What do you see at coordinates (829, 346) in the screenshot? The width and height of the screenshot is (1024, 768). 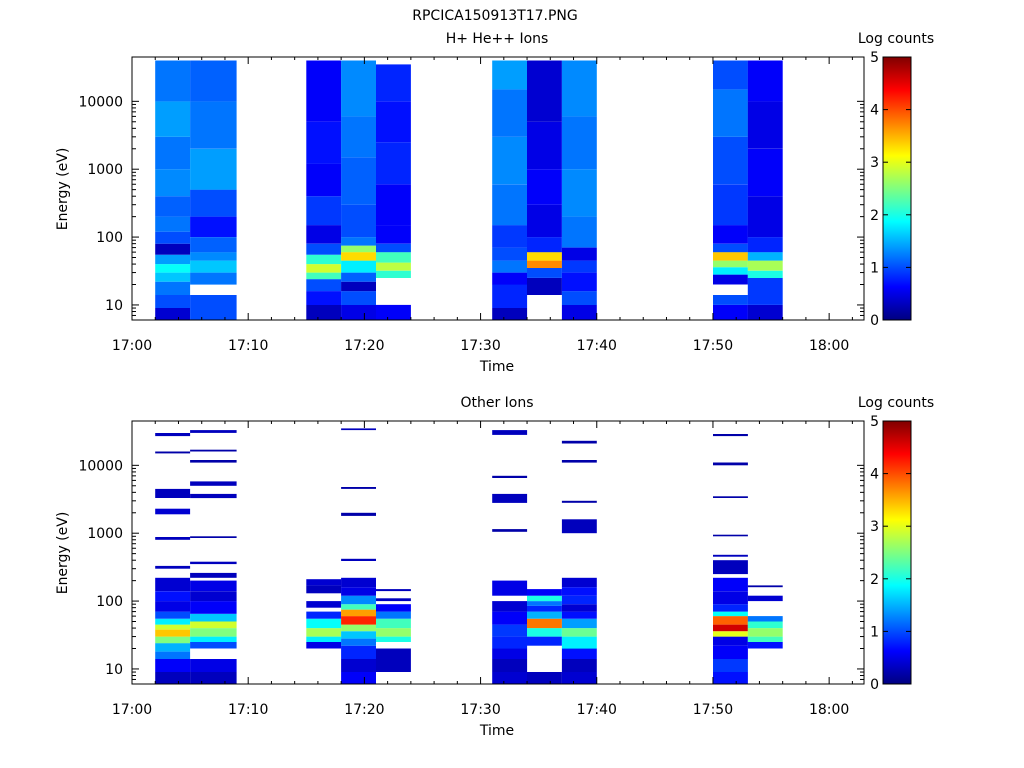 I see `x-tick-label: 18:00` at bounding box center [829, 346].